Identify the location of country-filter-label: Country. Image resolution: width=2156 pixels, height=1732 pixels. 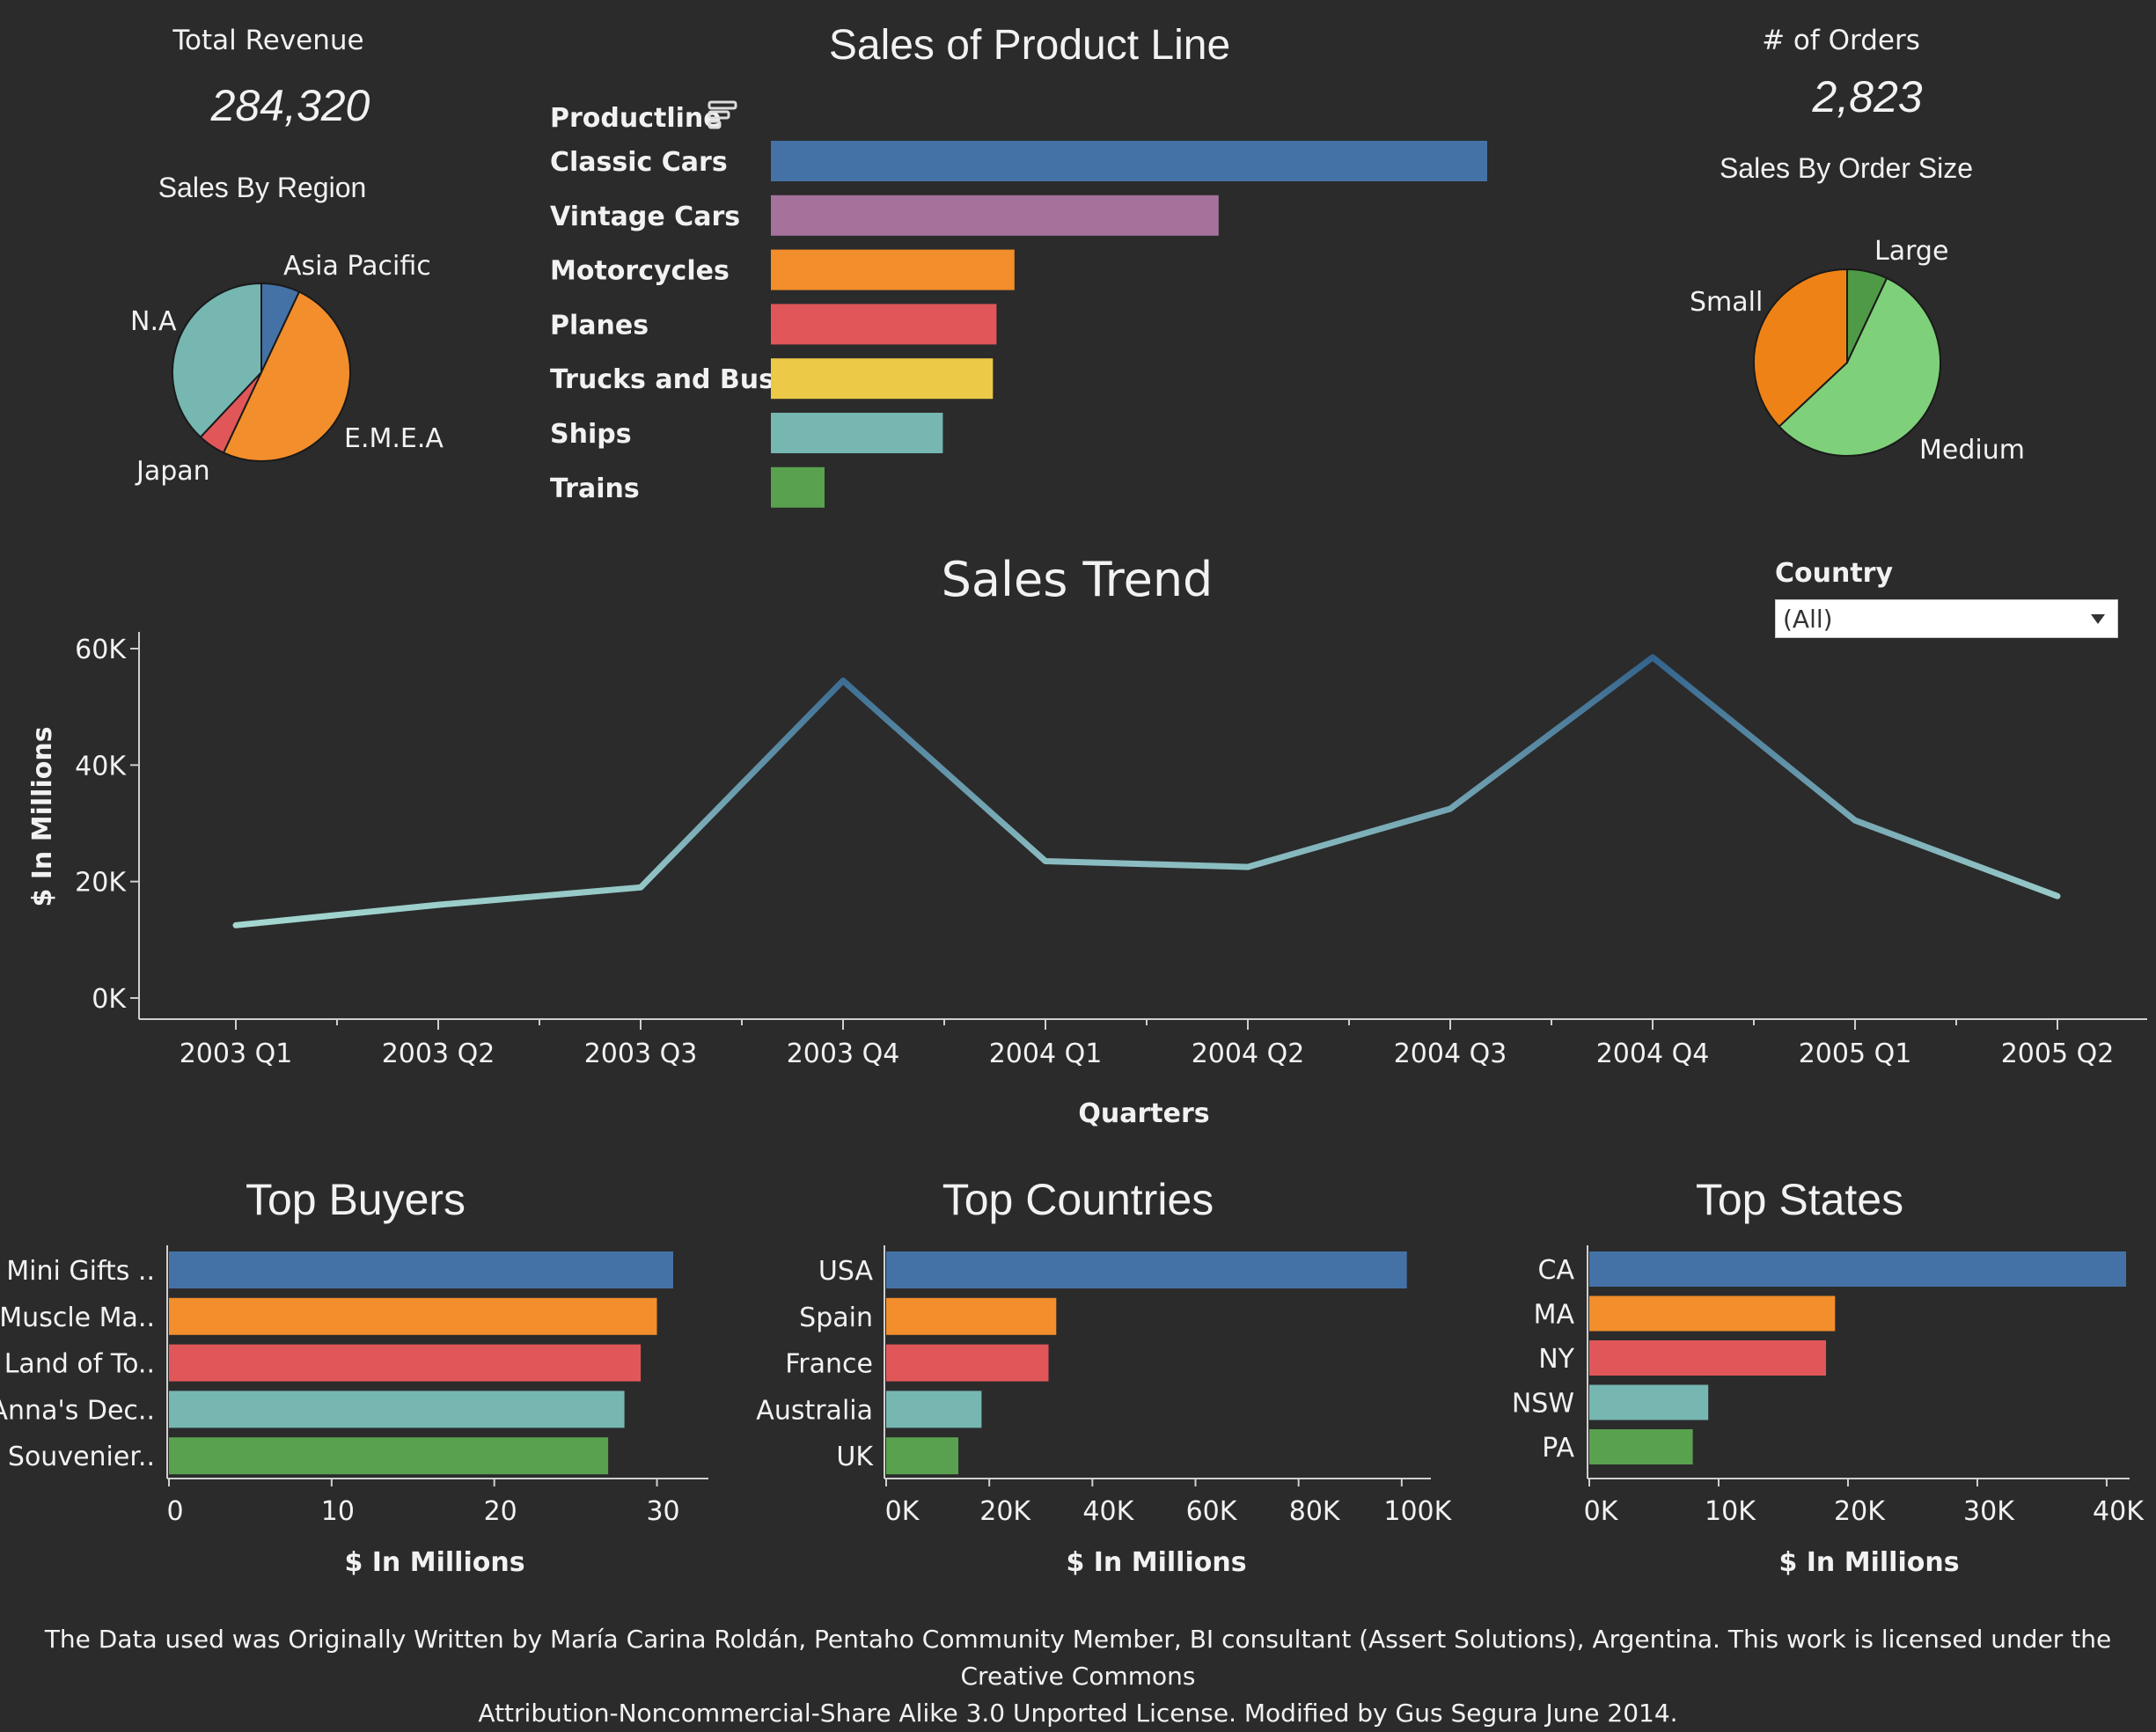
(1834, 573).